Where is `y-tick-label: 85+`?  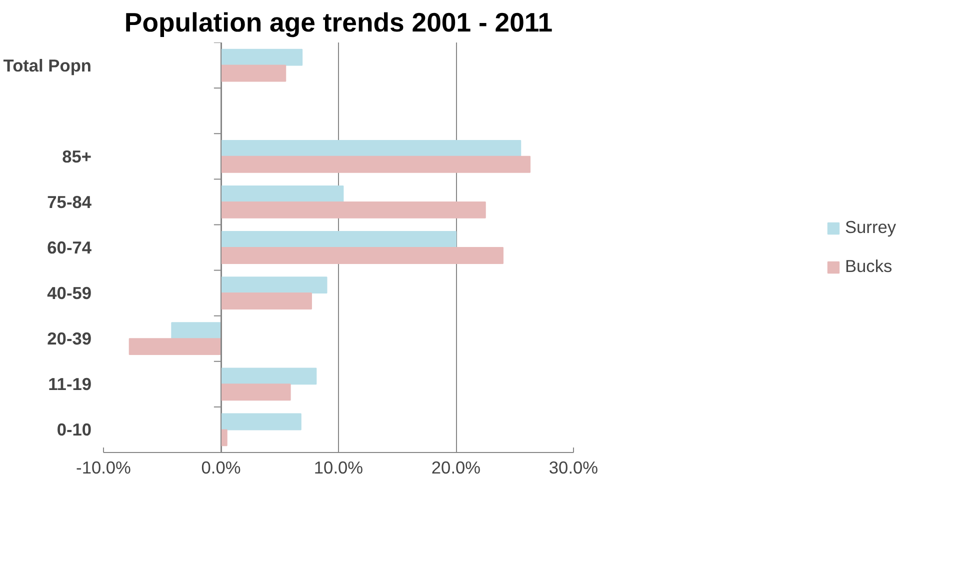
y-tick-label: 85+ is located at coordinates (77, 156).